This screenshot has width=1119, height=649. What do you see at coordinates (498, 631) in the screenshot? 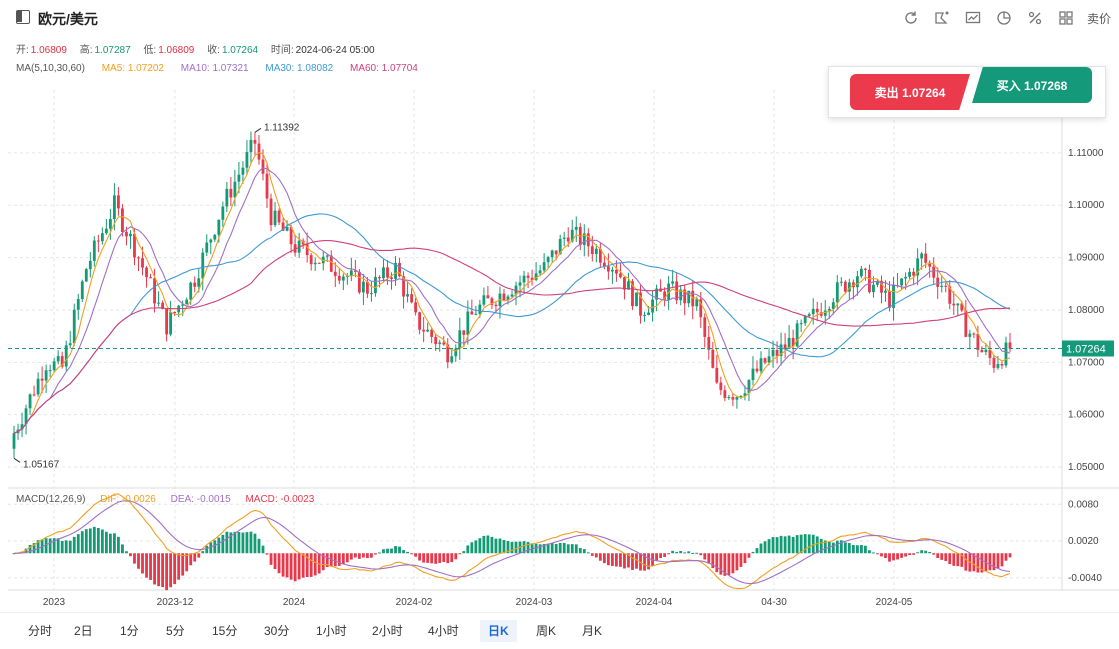
I see `period-9: 日K` at bounding box center [498, 631].